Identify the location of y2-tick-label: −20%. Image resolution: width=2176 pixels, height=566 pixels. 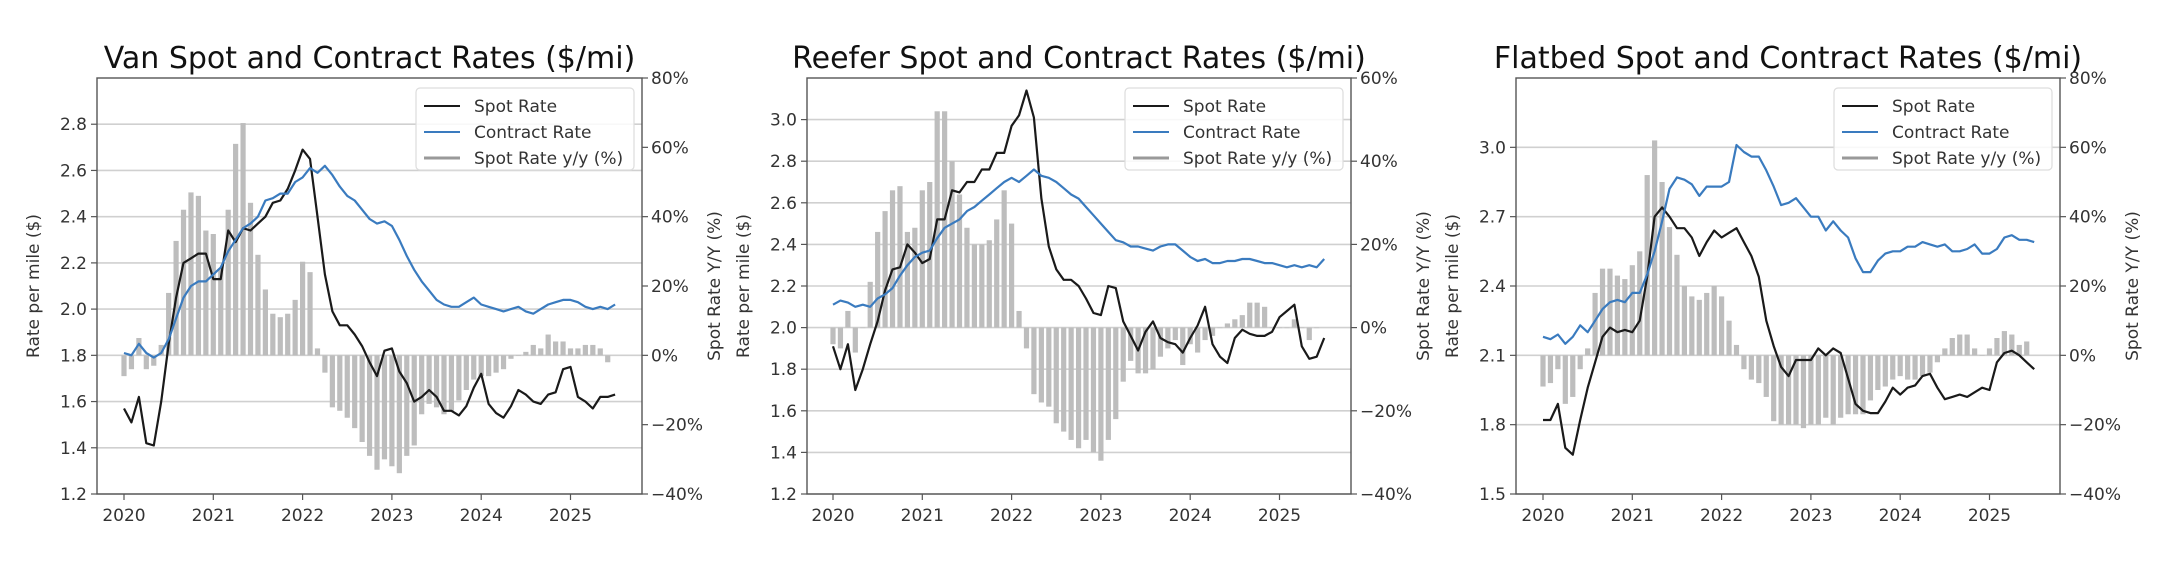
(677, 426).